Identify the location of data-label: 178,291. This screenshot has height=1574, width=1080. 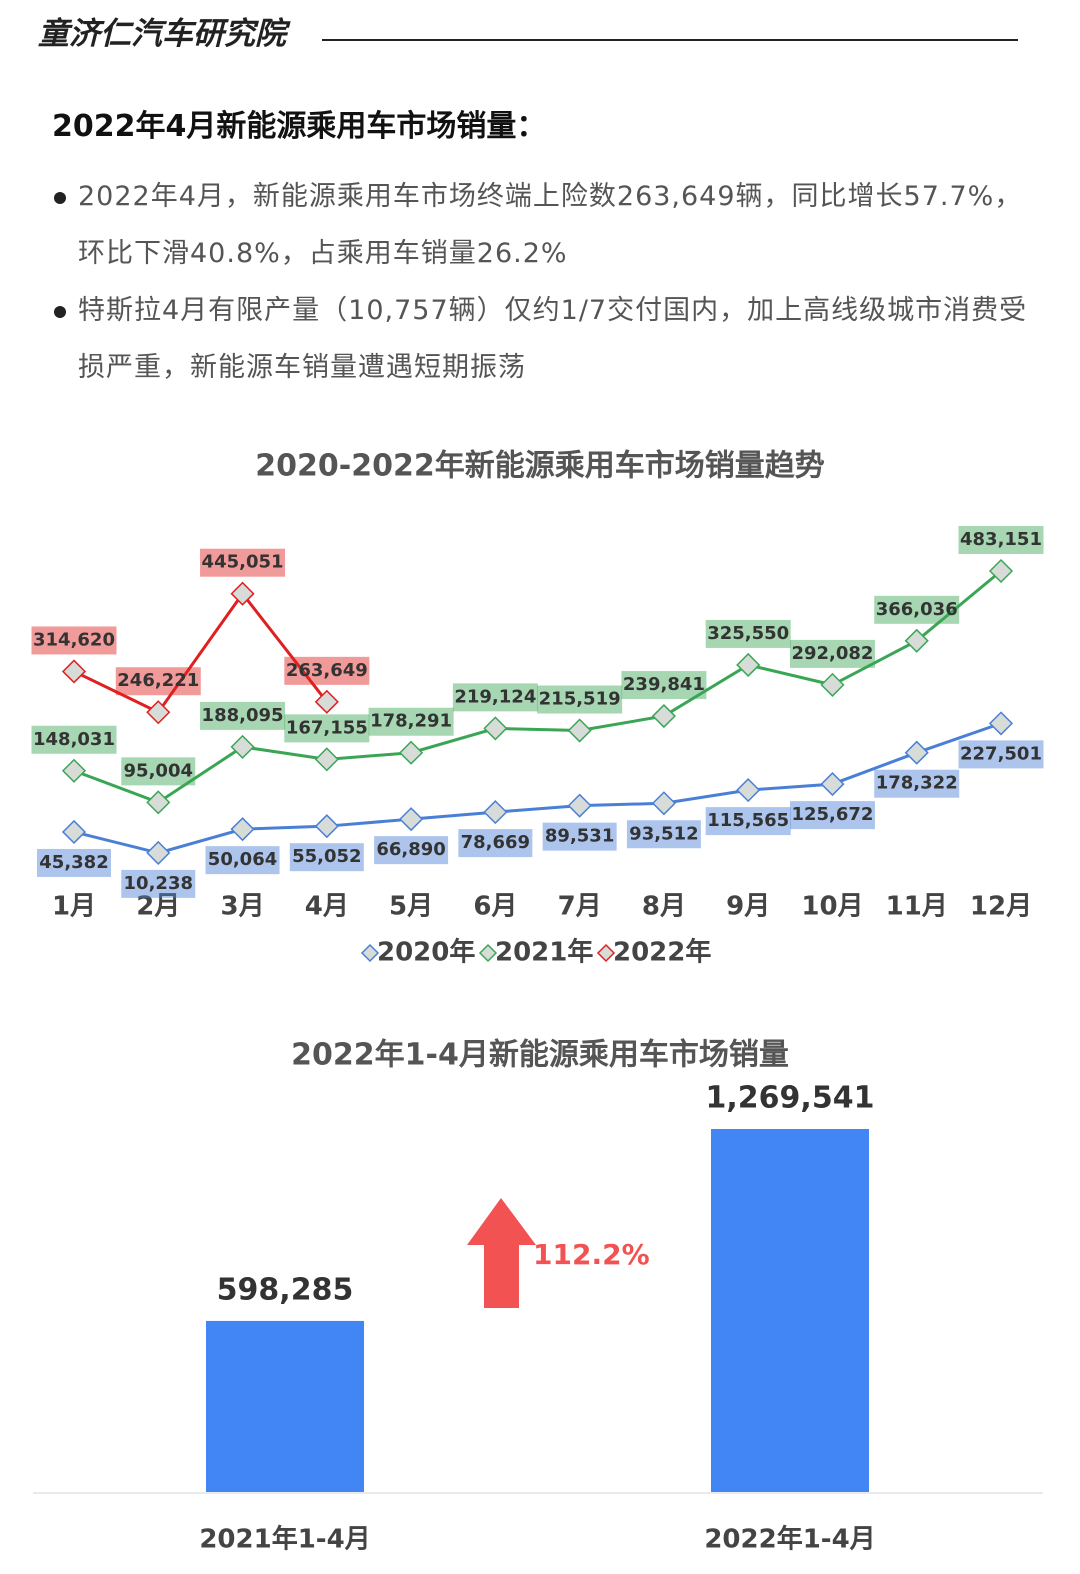
(411, 721).